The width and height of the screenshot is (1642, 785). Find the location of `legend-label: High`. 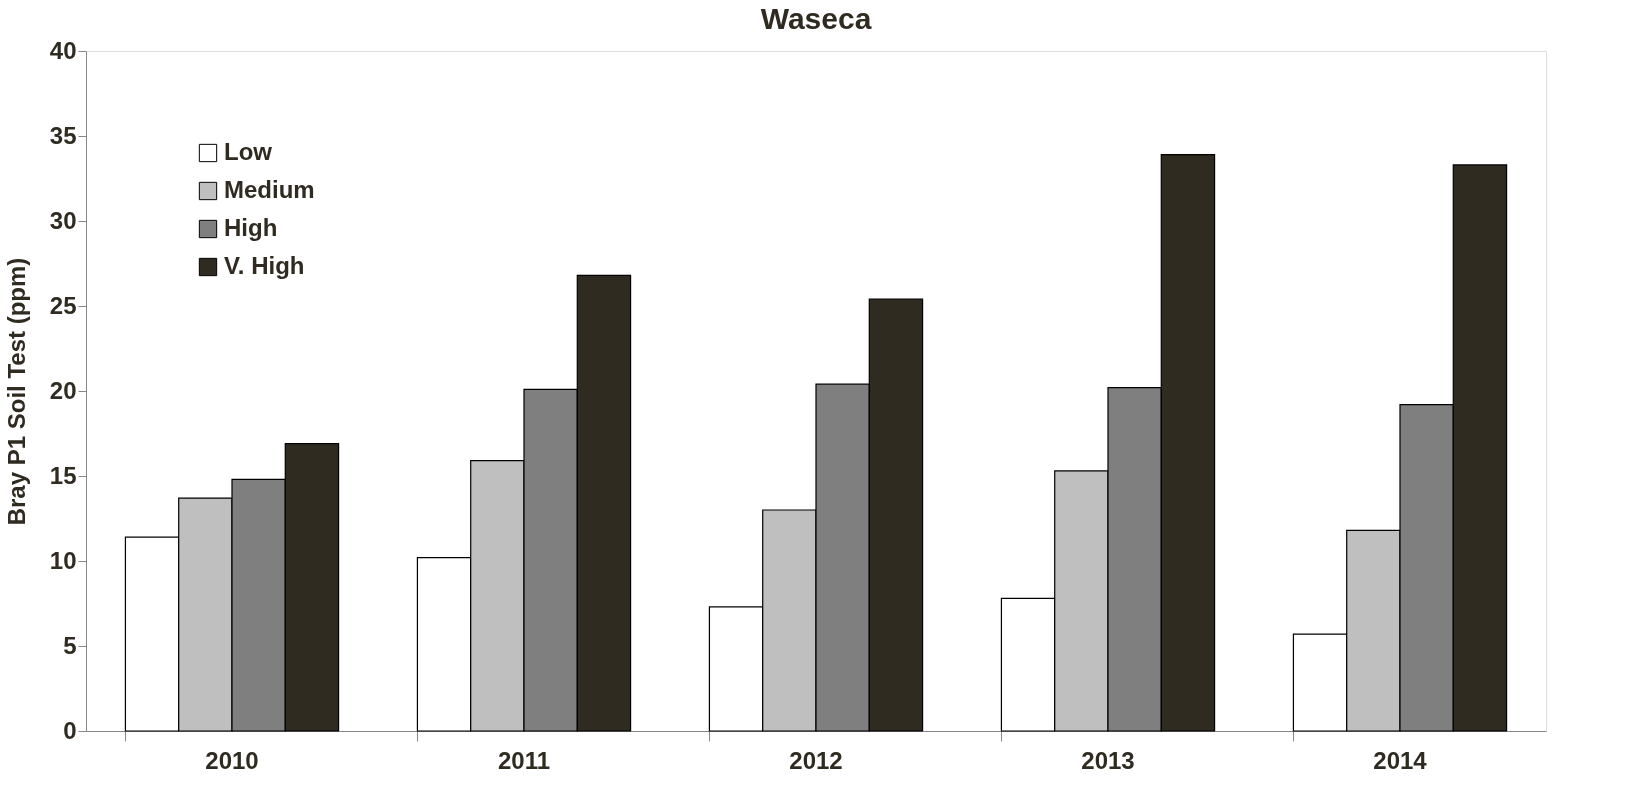

legend-label: High is located at coordinates (251, 227).